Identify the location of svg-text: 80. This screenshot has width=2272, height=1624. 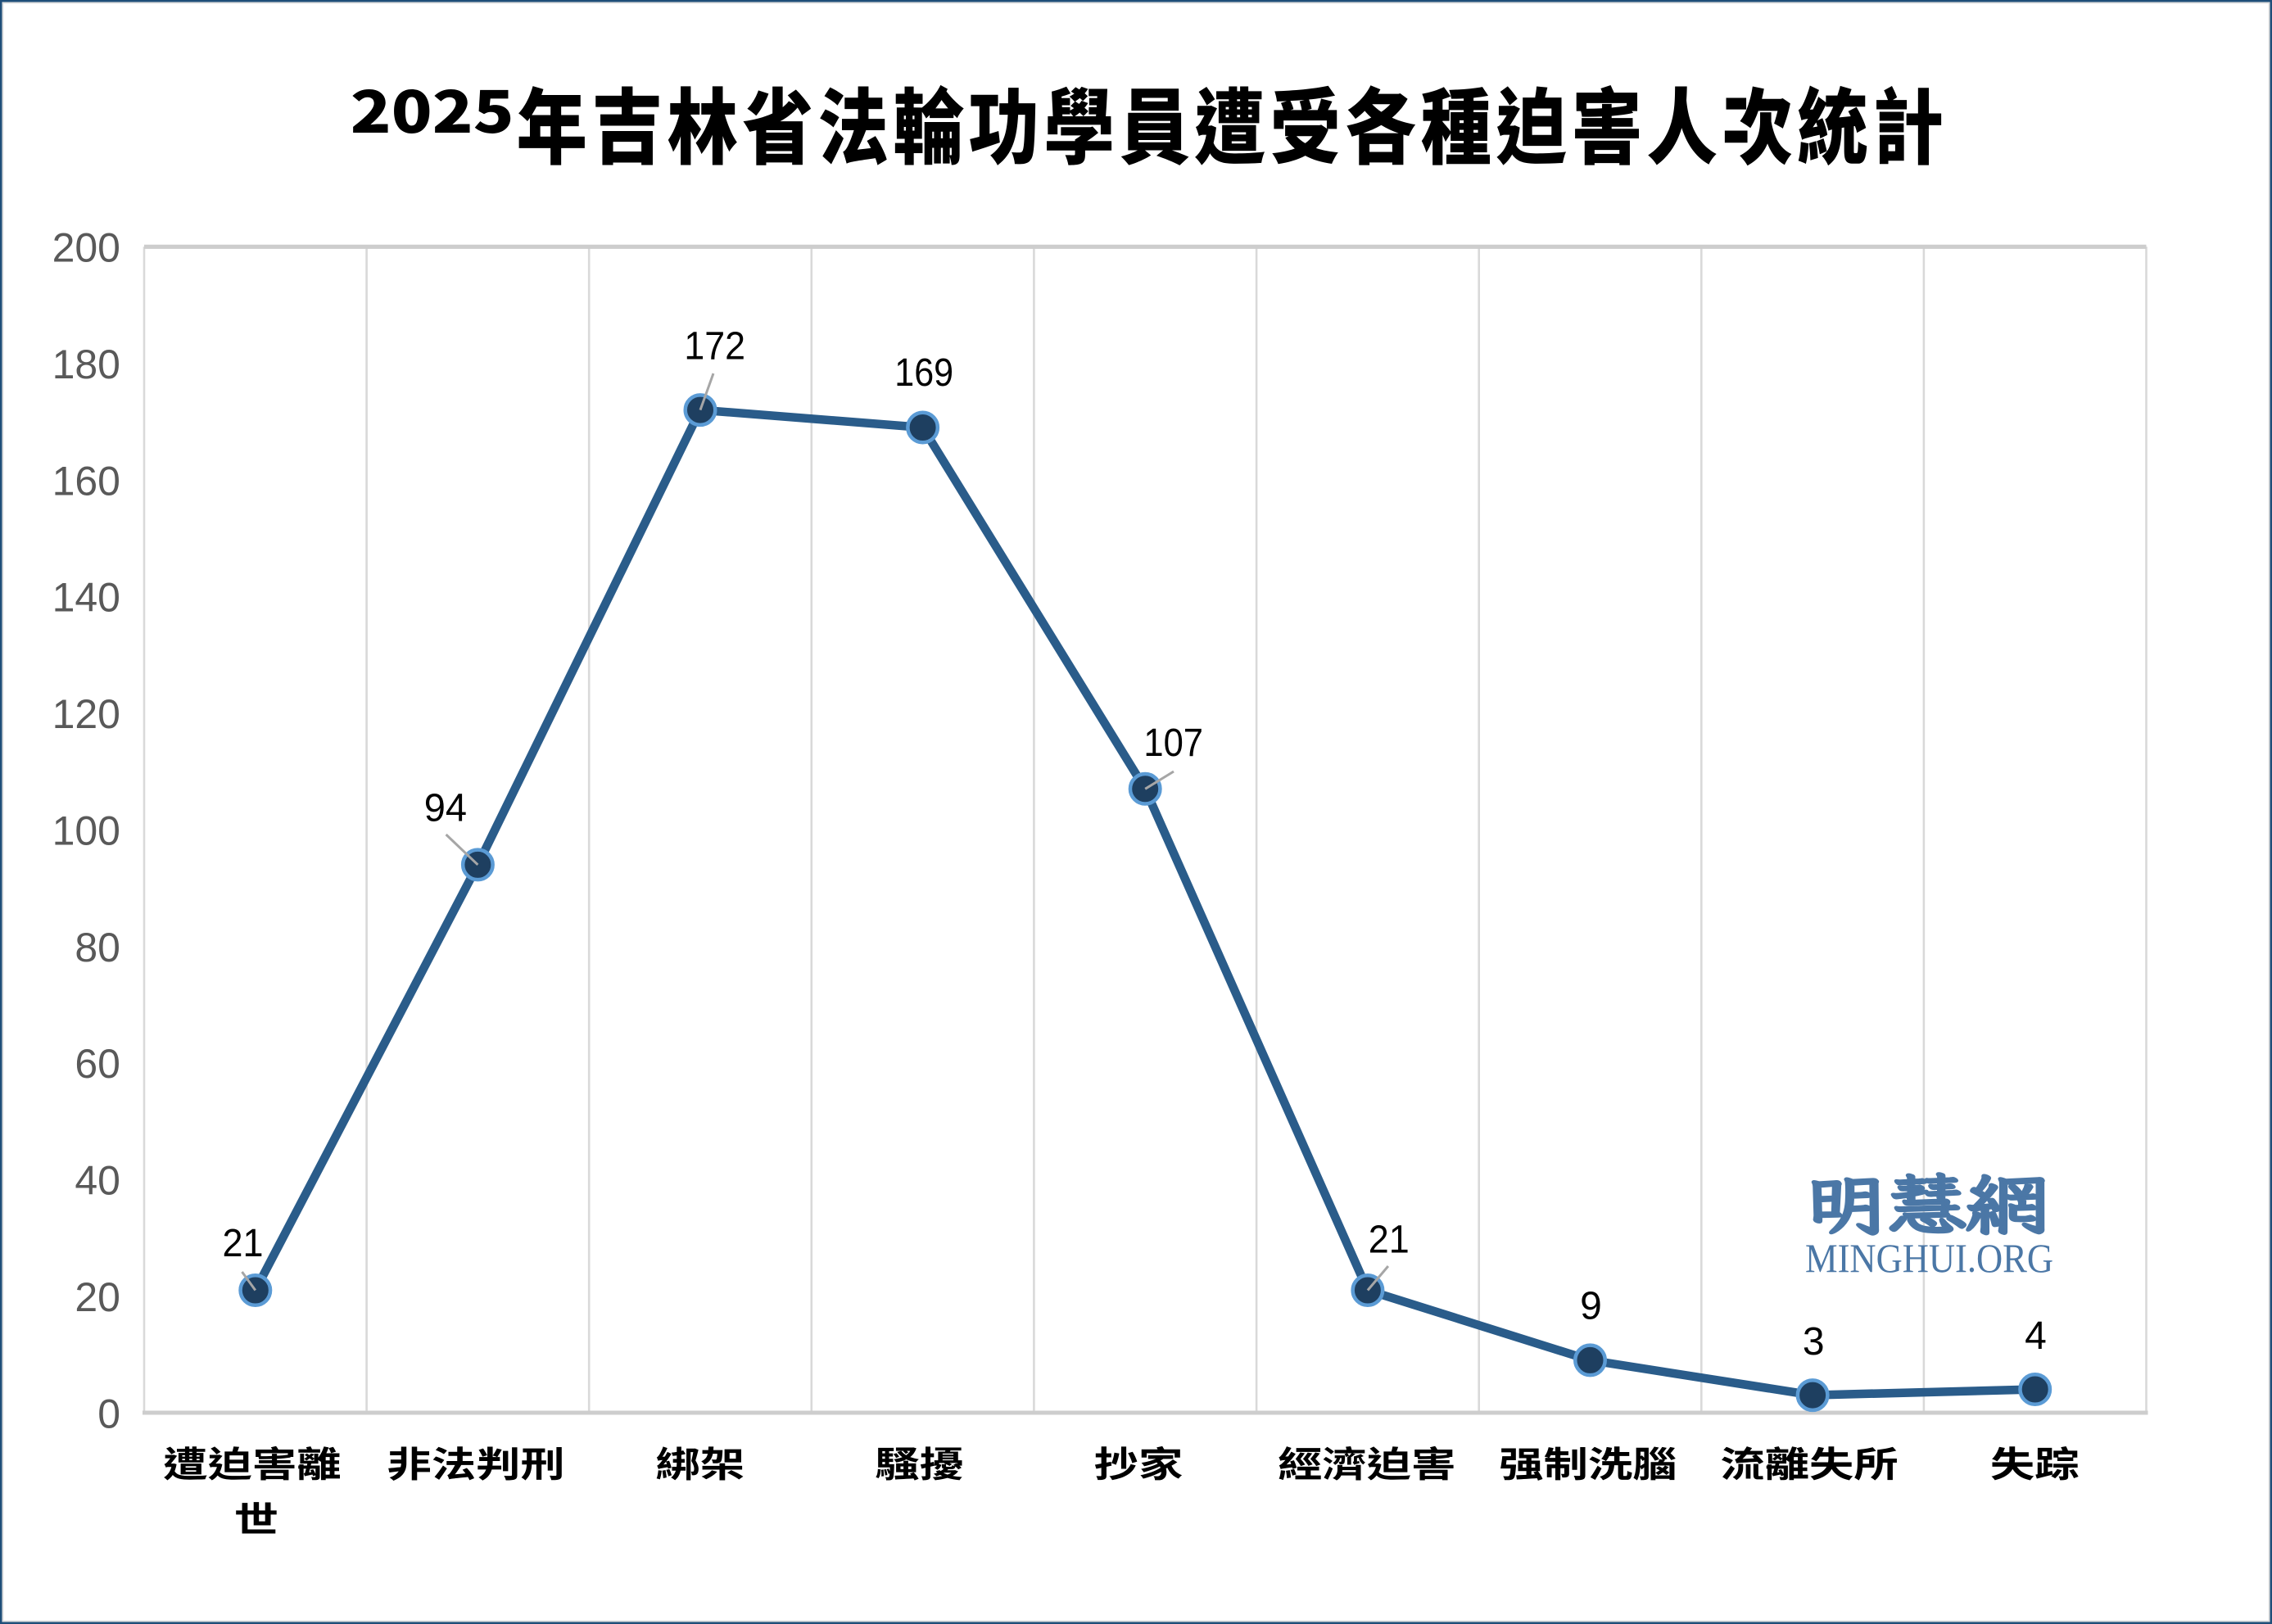
(97, 947).